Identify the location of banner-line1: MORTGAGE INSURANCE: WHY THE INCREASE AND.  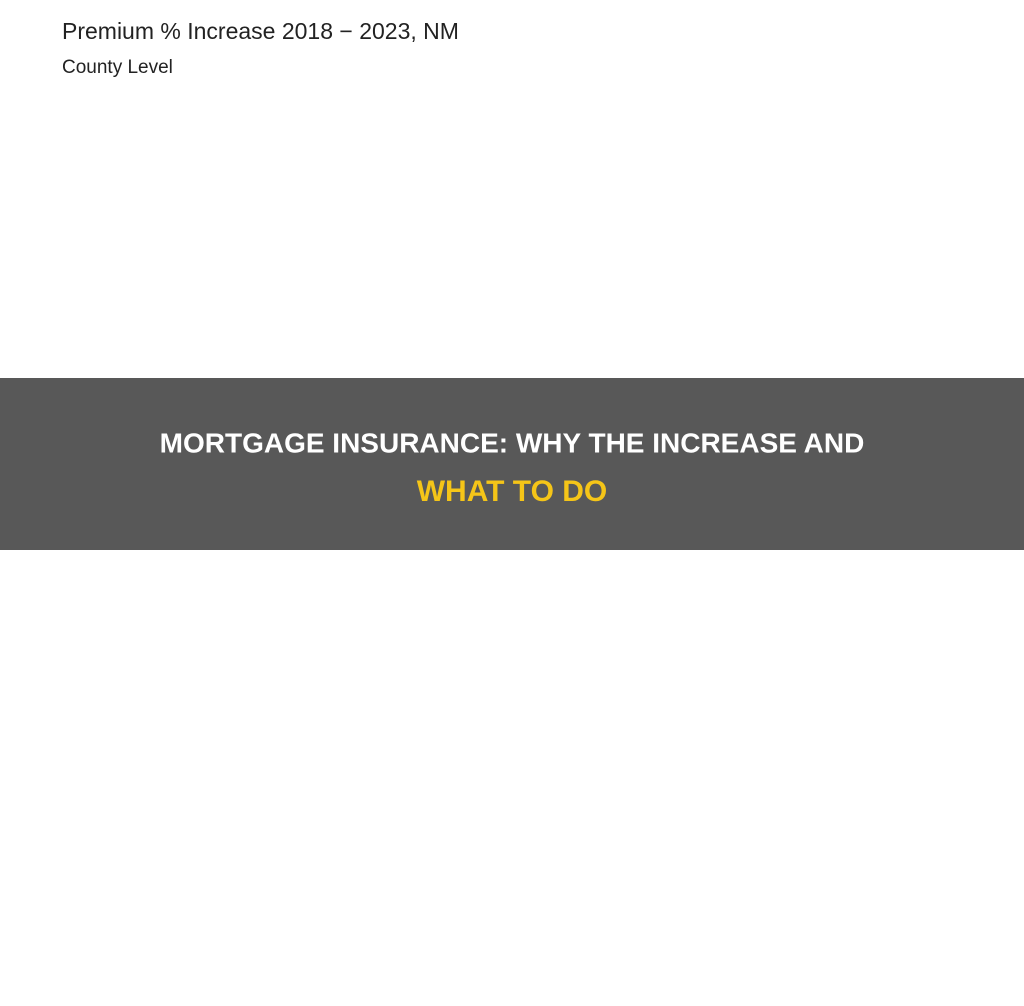
(512, 442).